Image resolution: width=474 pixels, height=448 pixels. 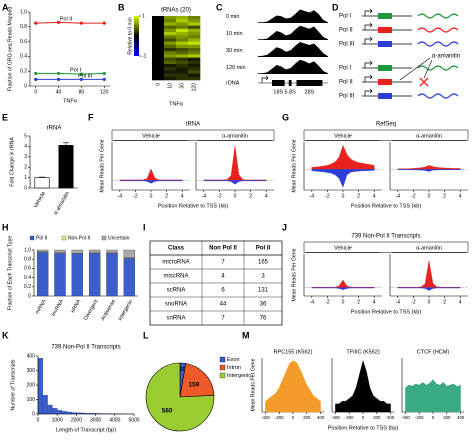 I want to click on chart-title: 739 Non-Pol II Transcripts, so click(x=385, y=237).